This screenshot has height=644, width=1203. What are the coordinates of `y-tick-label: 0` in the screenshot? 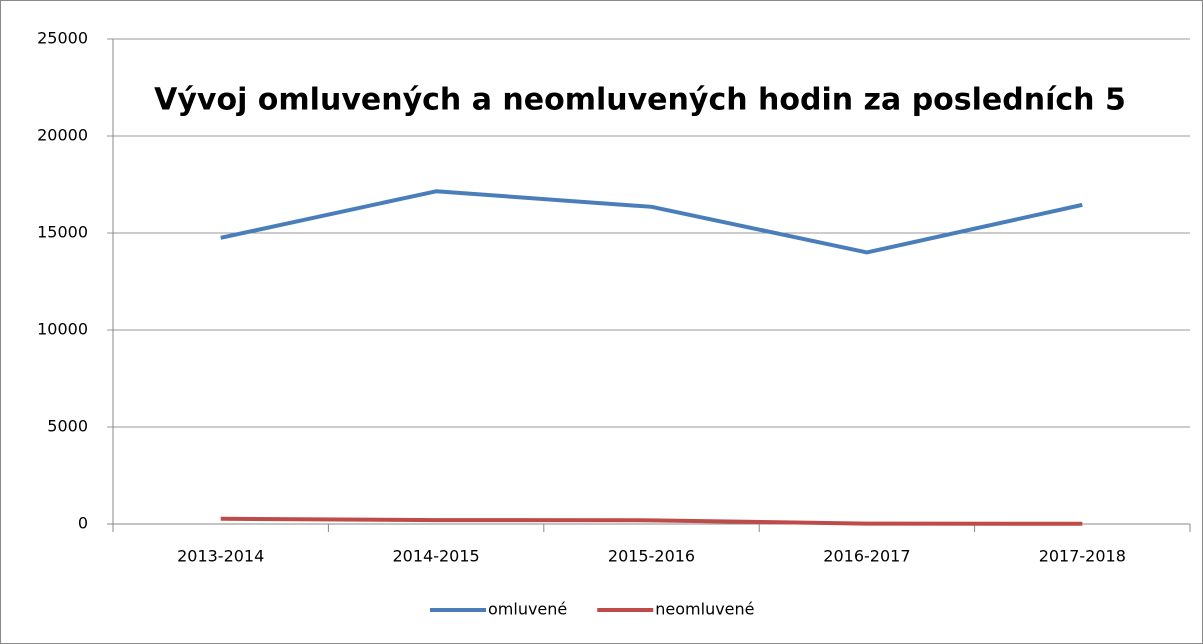 It's located at (83, 523).